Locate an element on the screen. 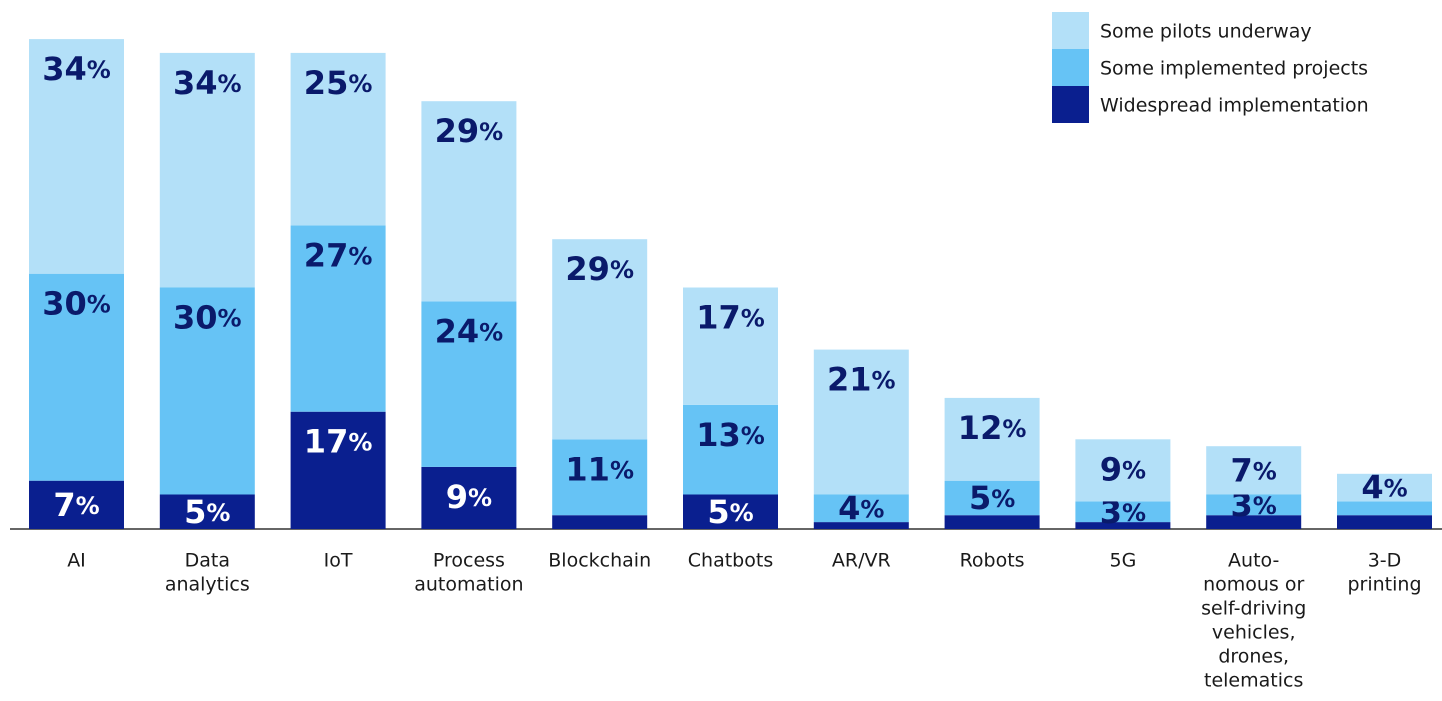 The height and width of the screenshot is (701, 1442). x-tick-label: vehicles, is located at coordinates (1254, 633).